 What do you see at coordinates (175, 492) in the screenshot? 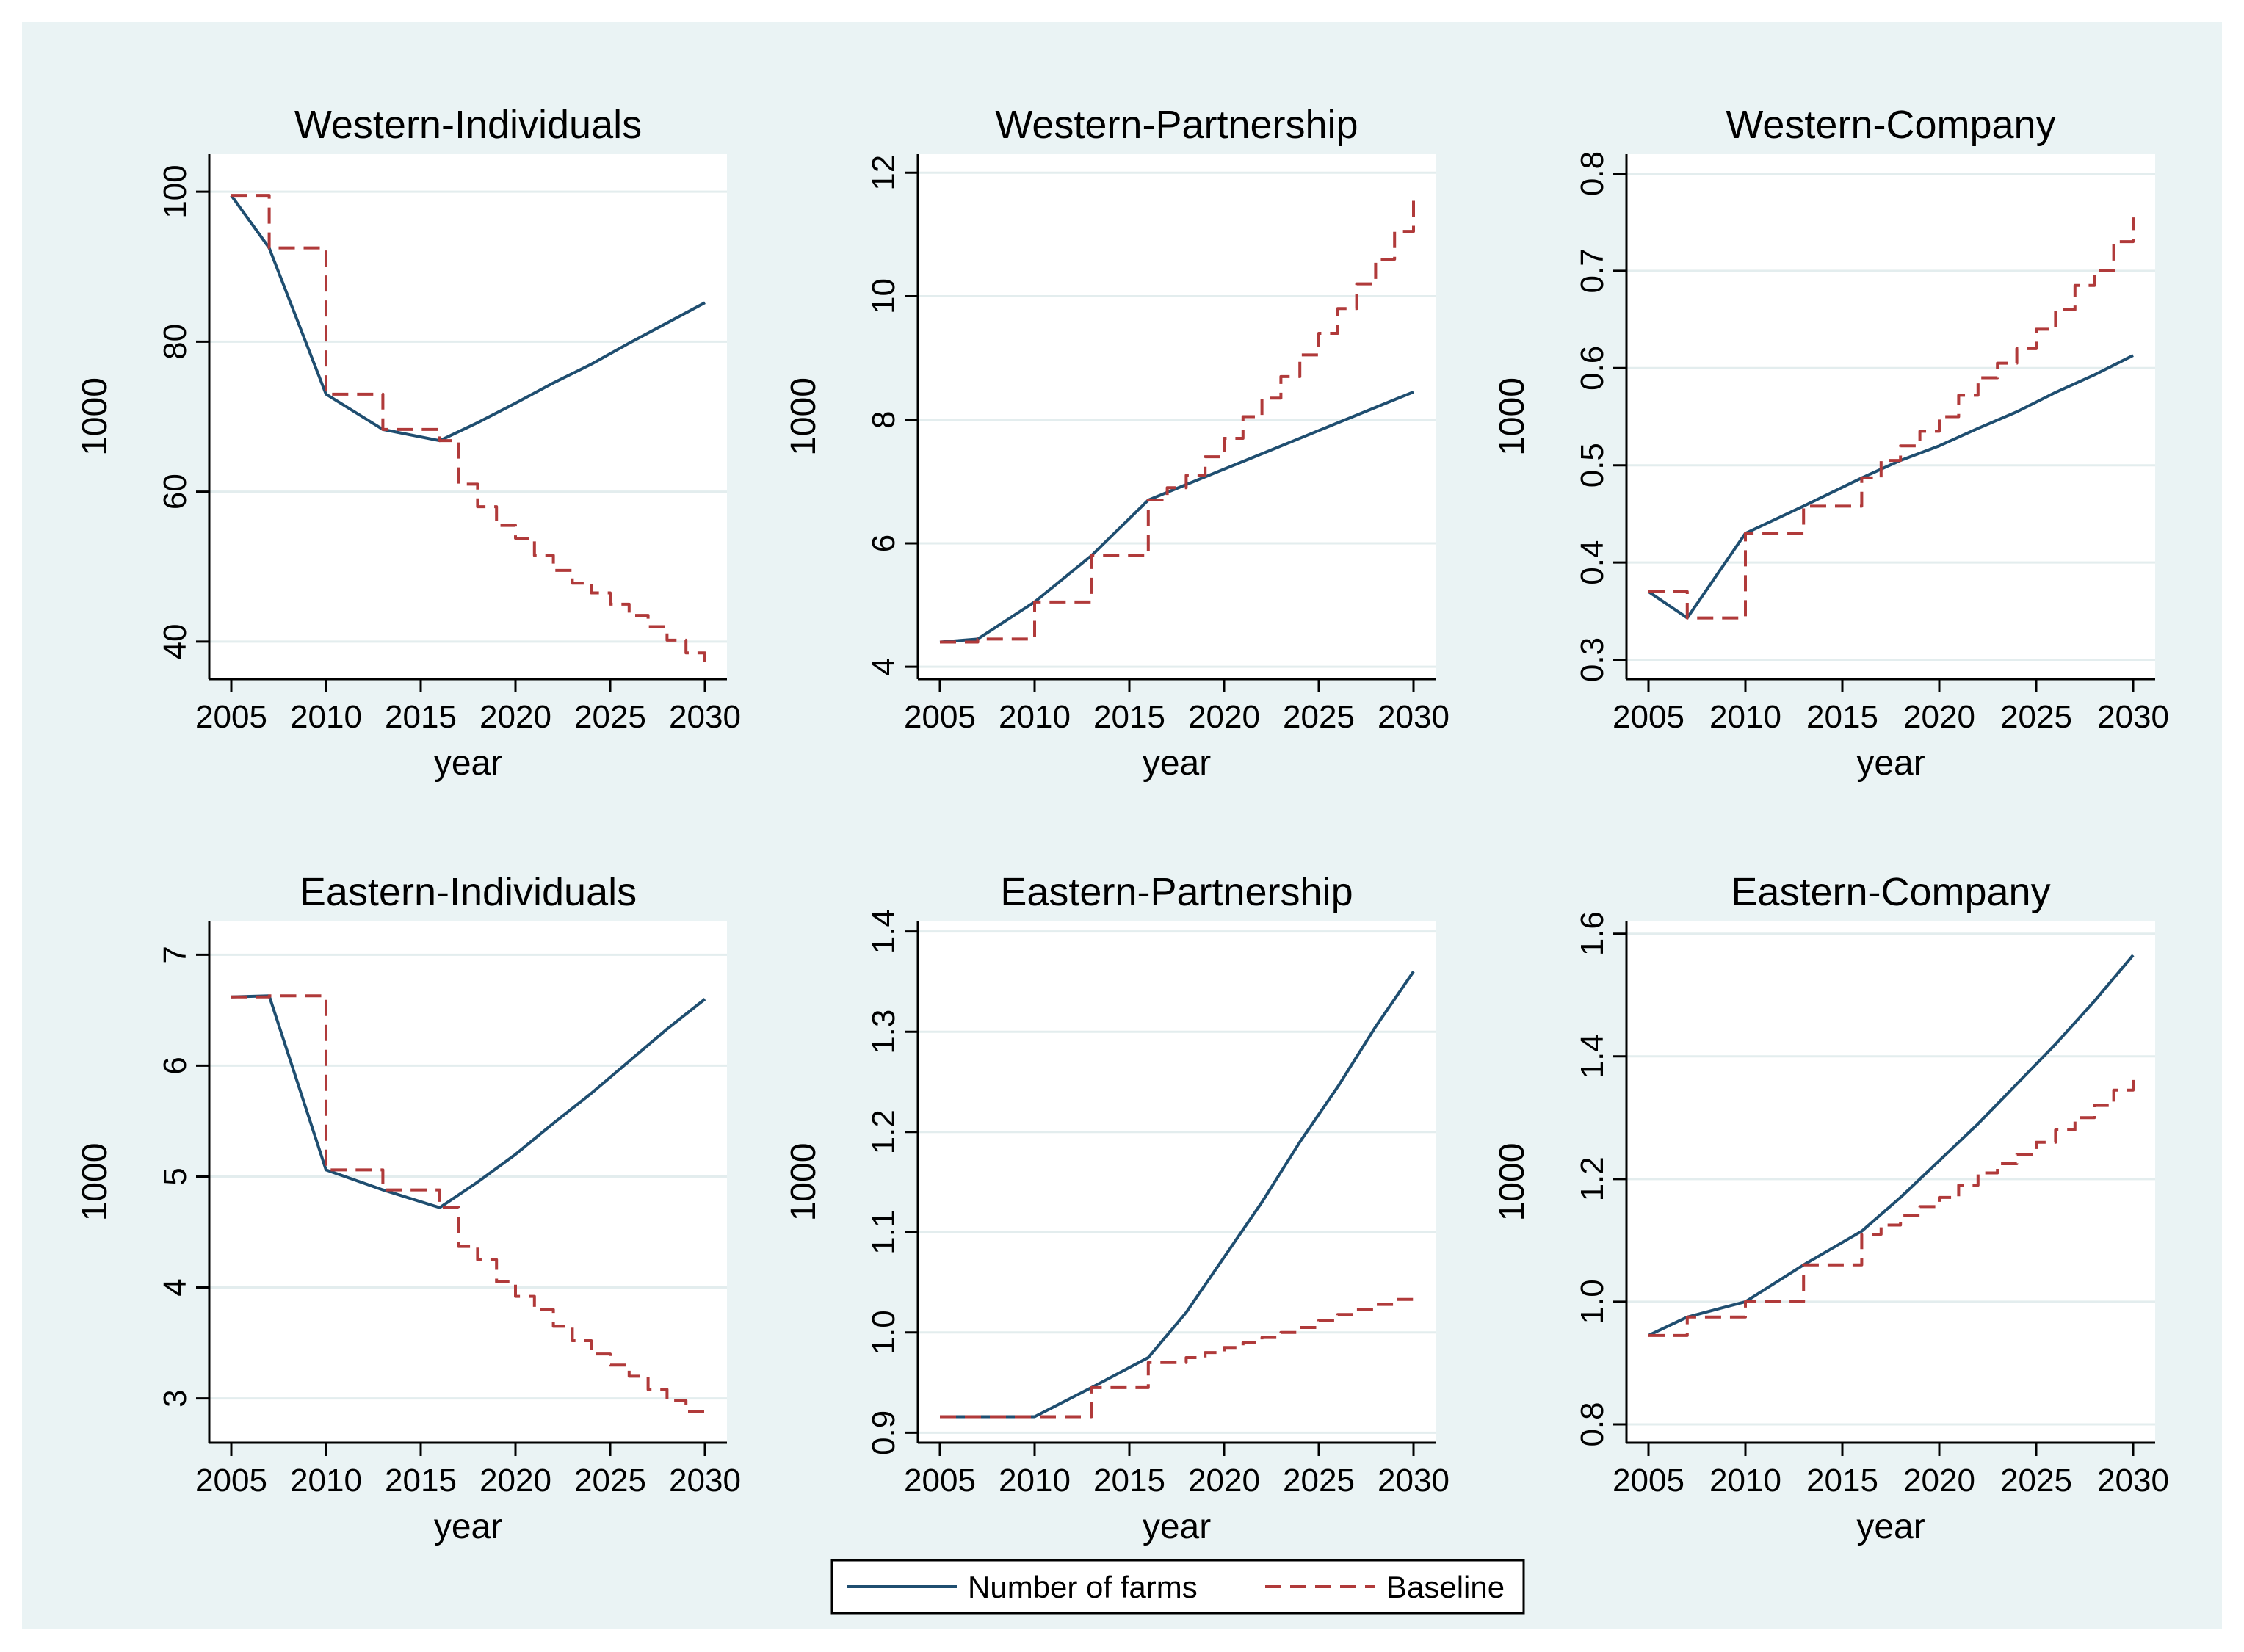
I see `y-tick-label: 60` at bounding box center [175, 492].